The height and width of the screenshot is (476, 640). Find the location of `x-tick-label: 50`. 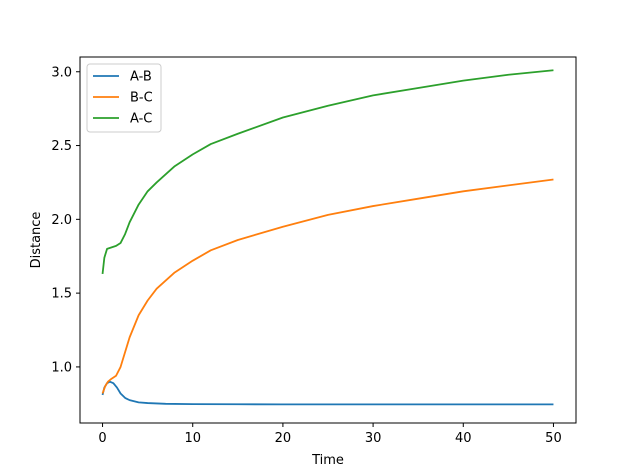

x-tick-label: 50 is located at coordinates (553, 438).